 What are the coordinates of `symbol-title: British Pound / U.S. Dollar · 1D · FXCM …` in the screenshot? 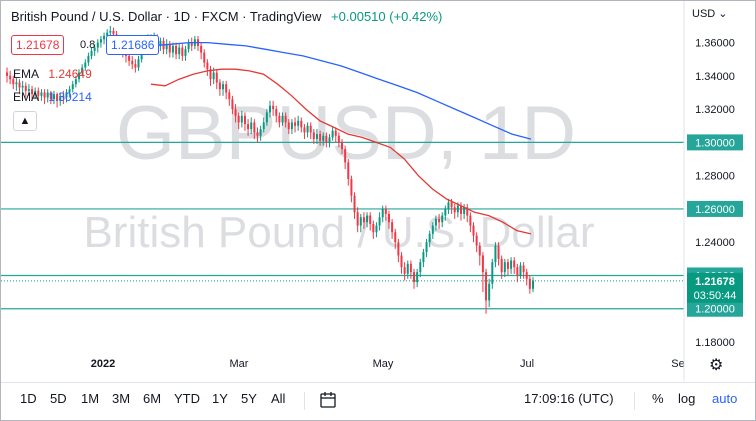 It's located at (166, 16).